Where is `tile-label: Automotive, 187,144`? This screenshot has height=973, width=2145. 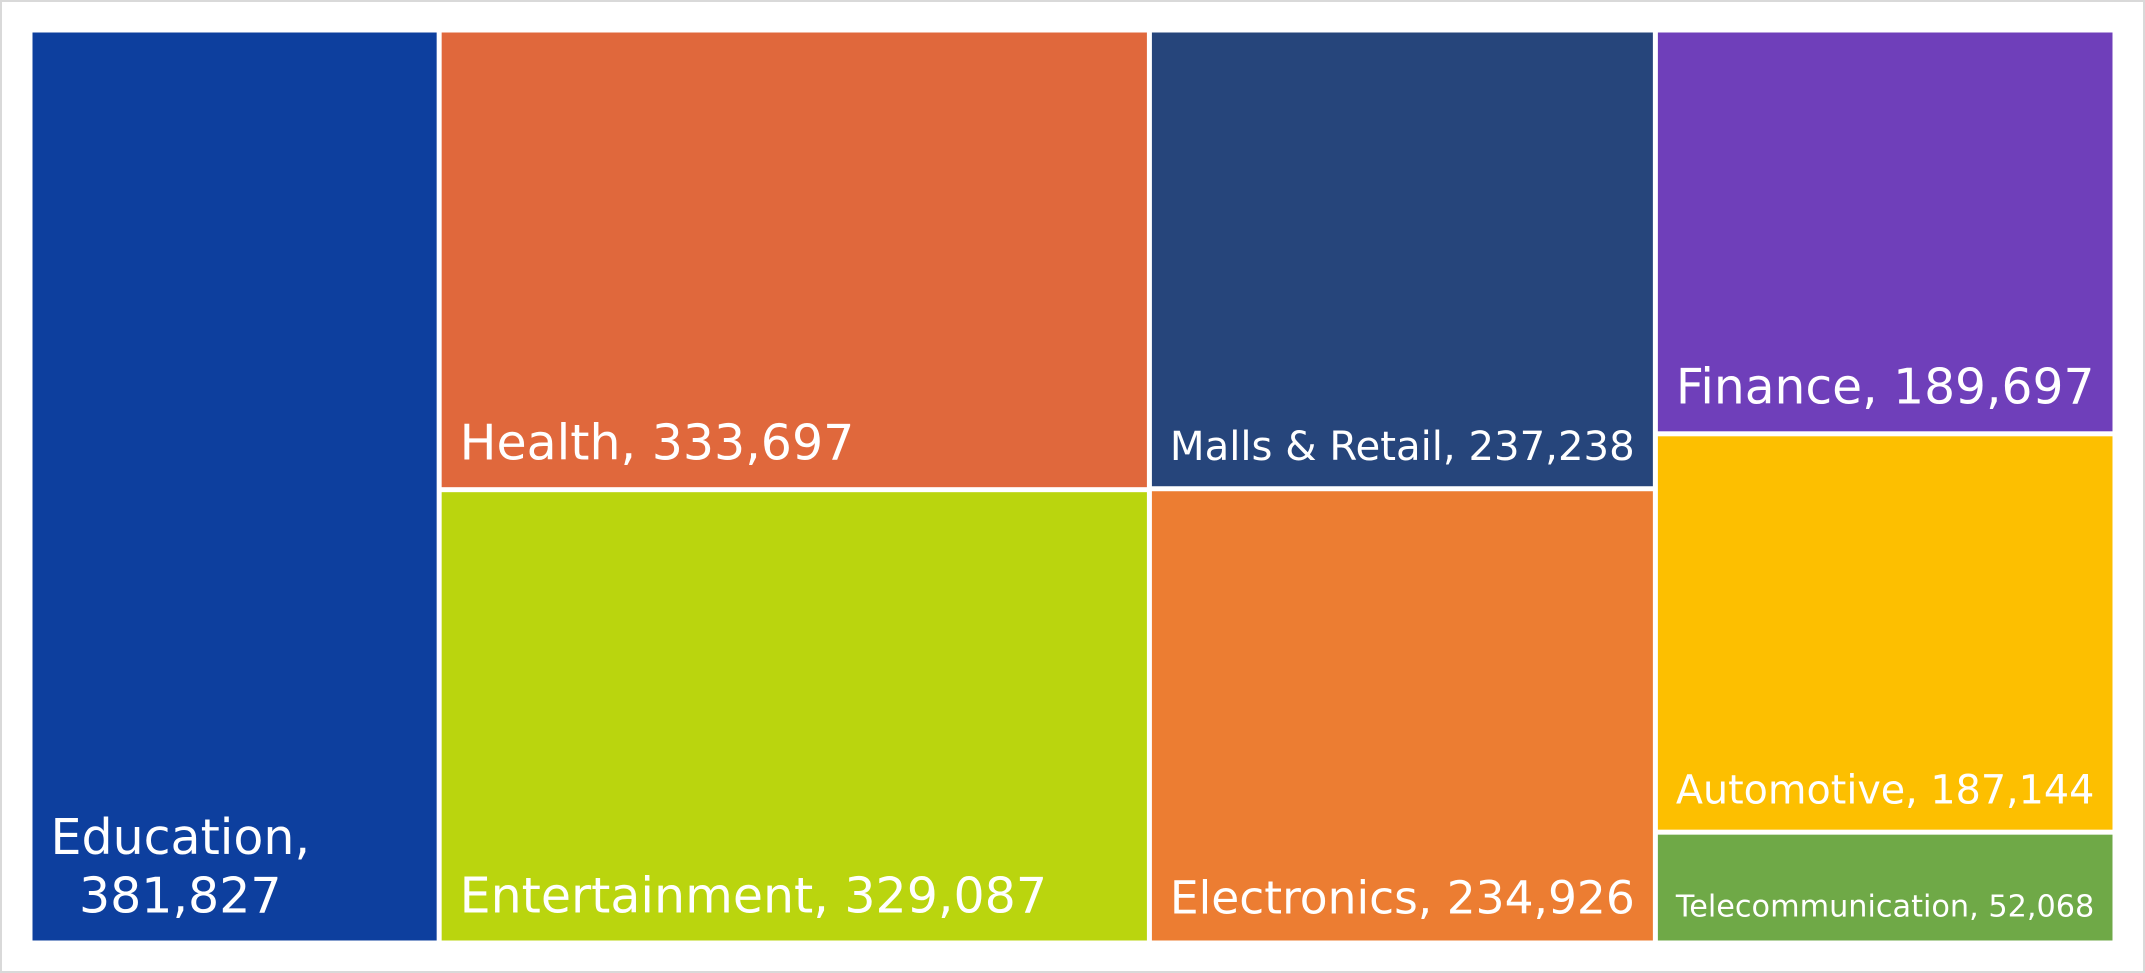 tile-label: Automotive, 187,144 is located at coordinates (1885, 791).